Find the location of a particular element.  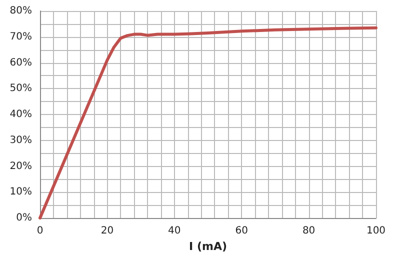

y-tick-label: 50% is located at coordinates (21, 88).